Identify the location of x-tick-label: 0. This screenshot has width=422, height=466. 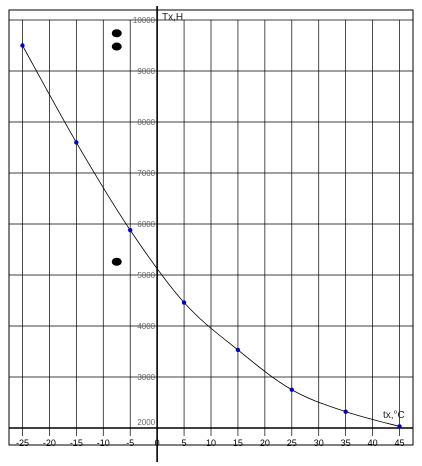
(157, 443).